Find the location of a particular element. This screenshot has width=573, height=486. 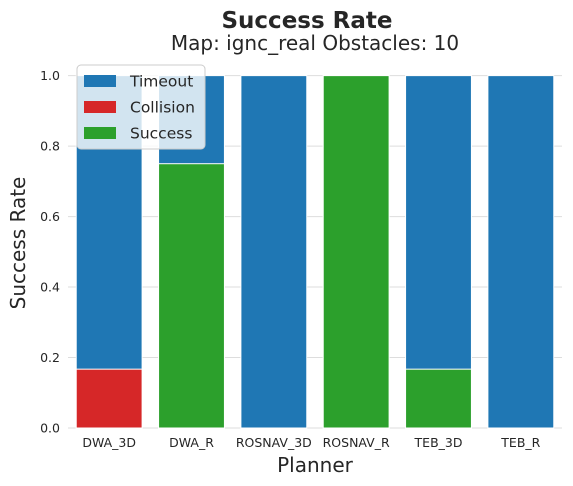

legend-swatch-success is located at coordinates (100, 133).